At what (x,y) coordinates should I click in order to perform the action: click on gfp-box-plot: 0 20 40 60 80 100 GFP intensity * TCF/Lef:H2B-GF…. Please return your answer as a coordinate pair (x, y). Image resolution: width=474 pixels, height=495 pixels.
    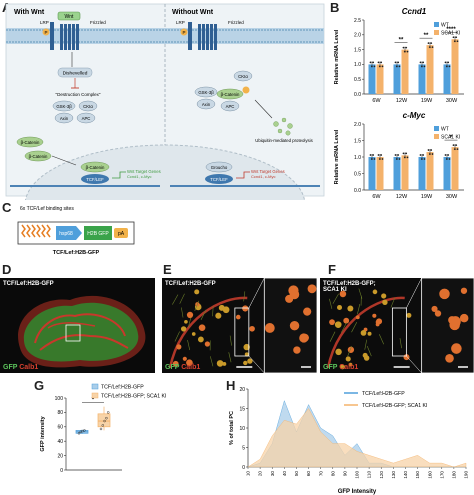
    Looking at the image, I should click on (103, 428).